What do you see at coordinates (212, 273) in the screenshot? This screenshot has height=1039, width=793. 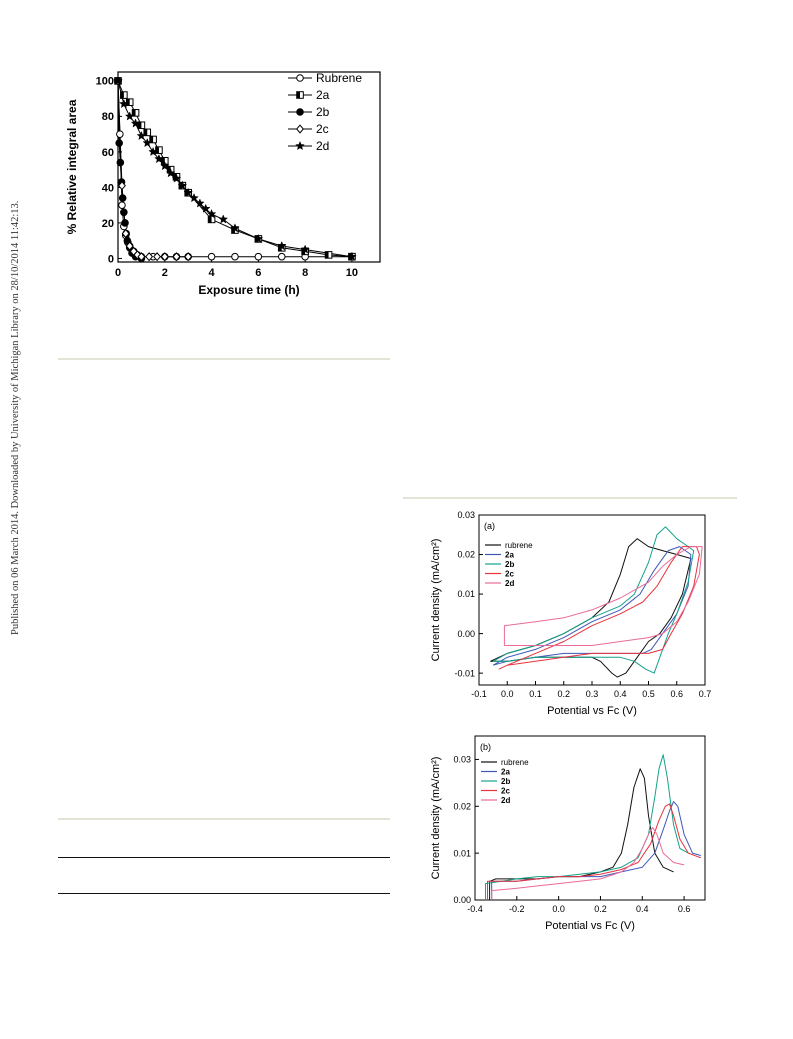 I see `x-tick-label: 4` at bounding box center [212, 273].